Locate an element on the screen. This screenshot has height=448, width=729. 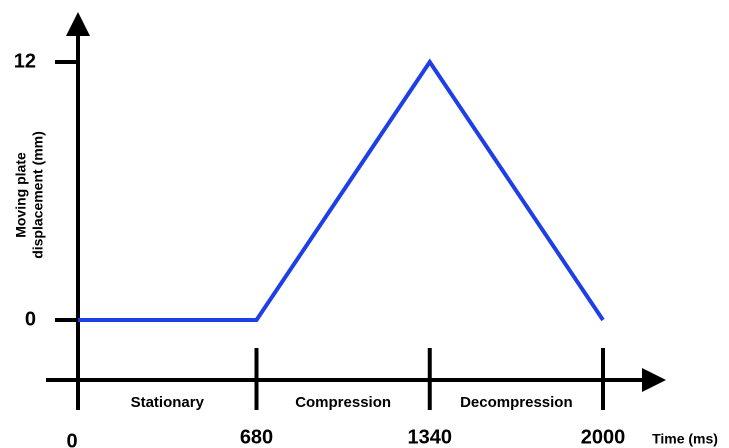
x-tick-label: 2000 is located at coordinates (603, 437).